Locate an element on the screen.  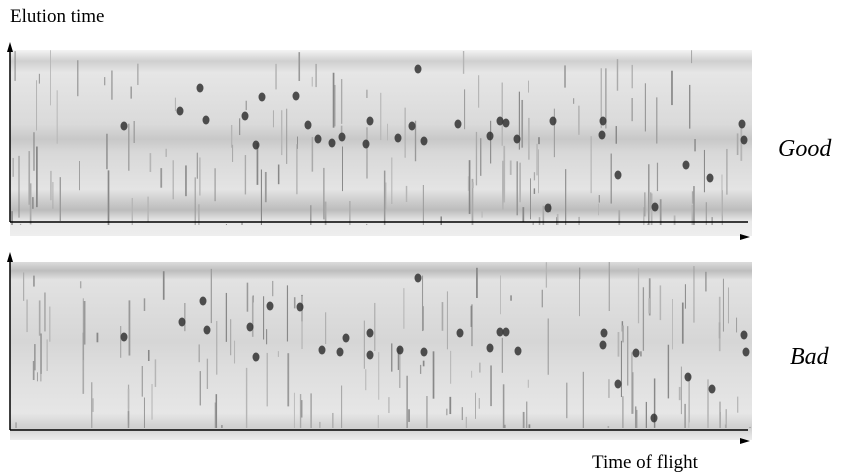
y-axis-label: Elution time is located at coordinates (57, 16).